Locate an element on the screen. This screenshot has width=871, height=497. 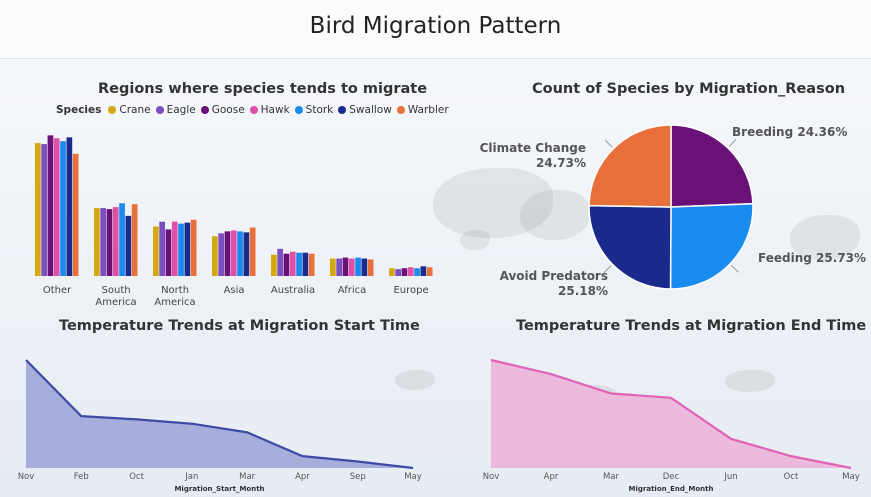
area-chart-end: Nov Apr Mar Dec Jun Oct May Migration_End_Month is located at coordinates (671, 425).